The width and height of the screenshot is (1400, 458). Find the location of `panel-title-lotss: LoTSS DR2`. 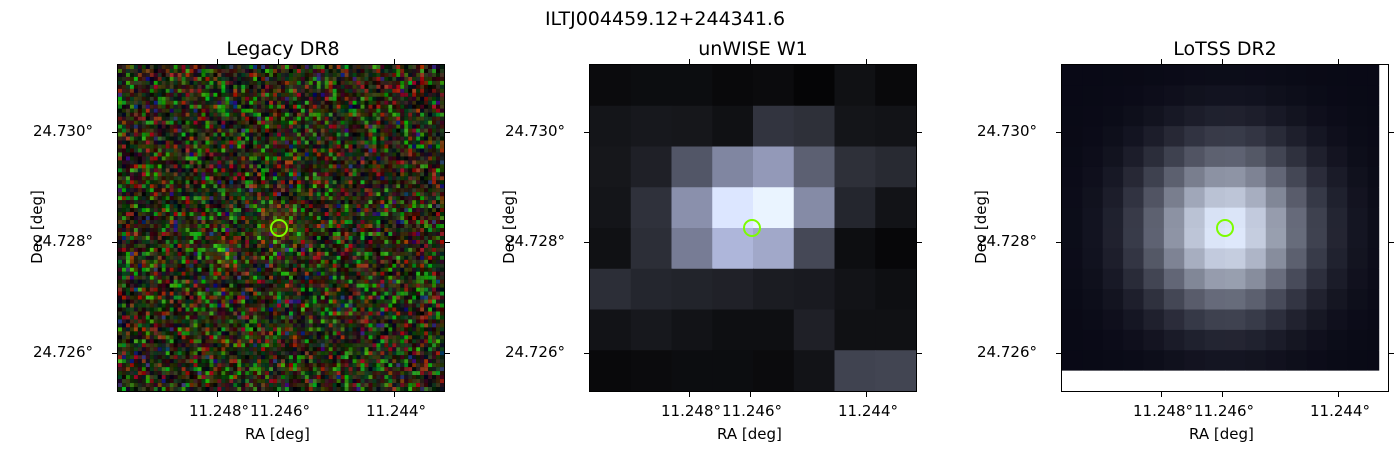

panel-title-lotss: LoTSS DR2 is located at coordinates (1225, 49).